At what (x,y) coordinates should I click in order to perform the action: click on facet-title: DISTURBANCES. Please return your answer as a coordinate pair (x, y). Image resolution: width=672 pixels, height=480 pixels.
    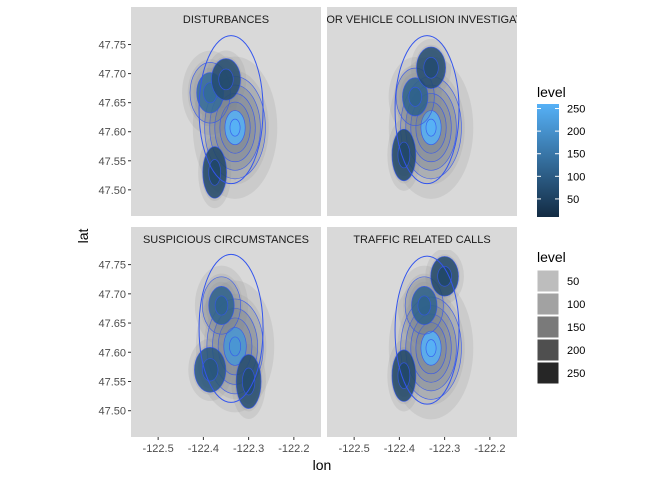
    Looking at the image, I should click on (226, 20).